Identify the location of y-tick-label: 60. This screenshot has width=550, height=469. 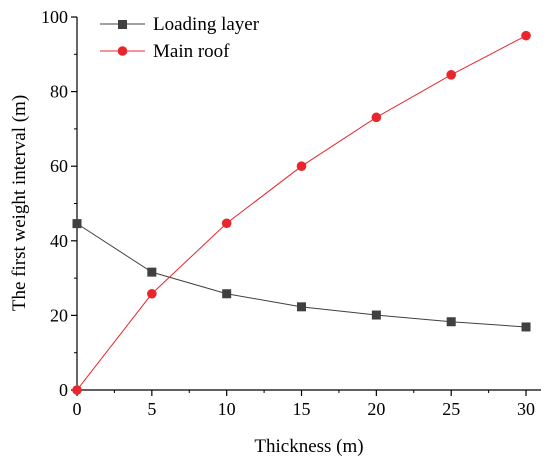
(59, 166).